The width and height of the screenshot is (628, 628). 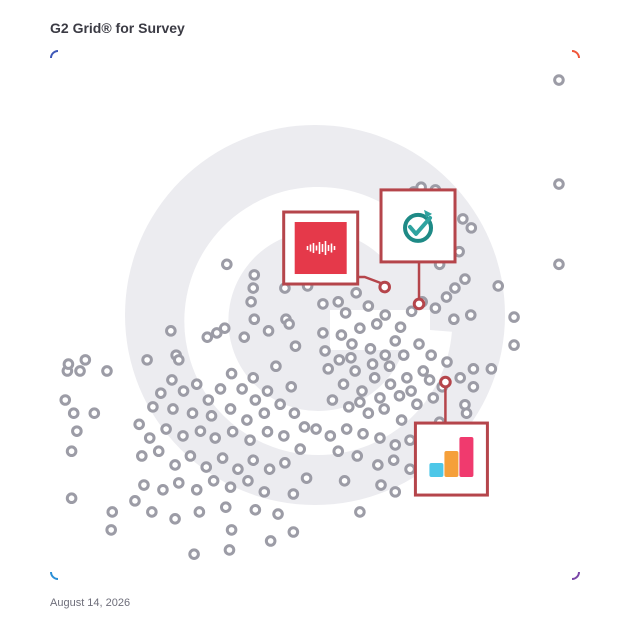 I want to click on bar-chart-callout, so click(x=451, y=436).